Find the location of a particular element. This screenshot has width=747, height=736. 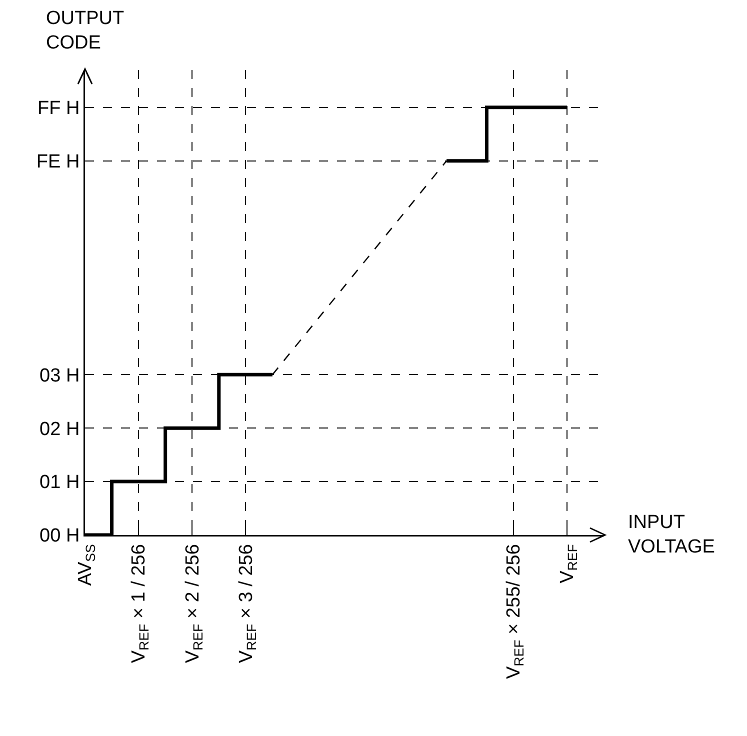

y-tick-label: FE H is located at coordinates (58, 162).